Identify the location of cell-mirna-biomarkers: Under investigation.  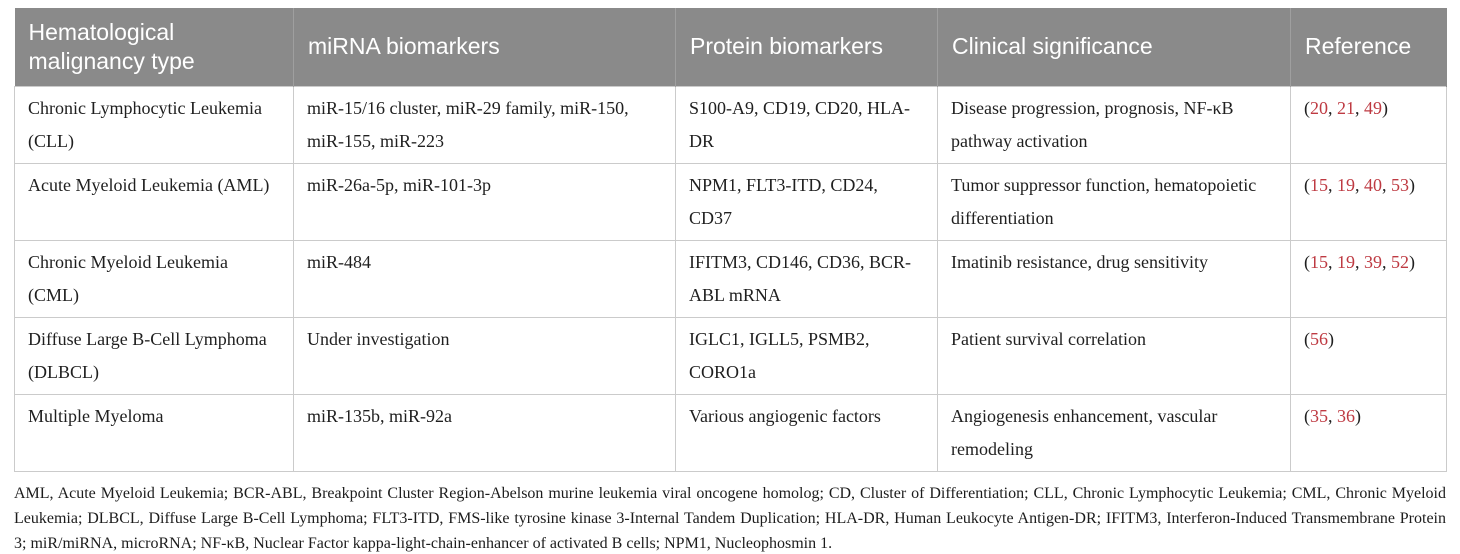
(484, 355).